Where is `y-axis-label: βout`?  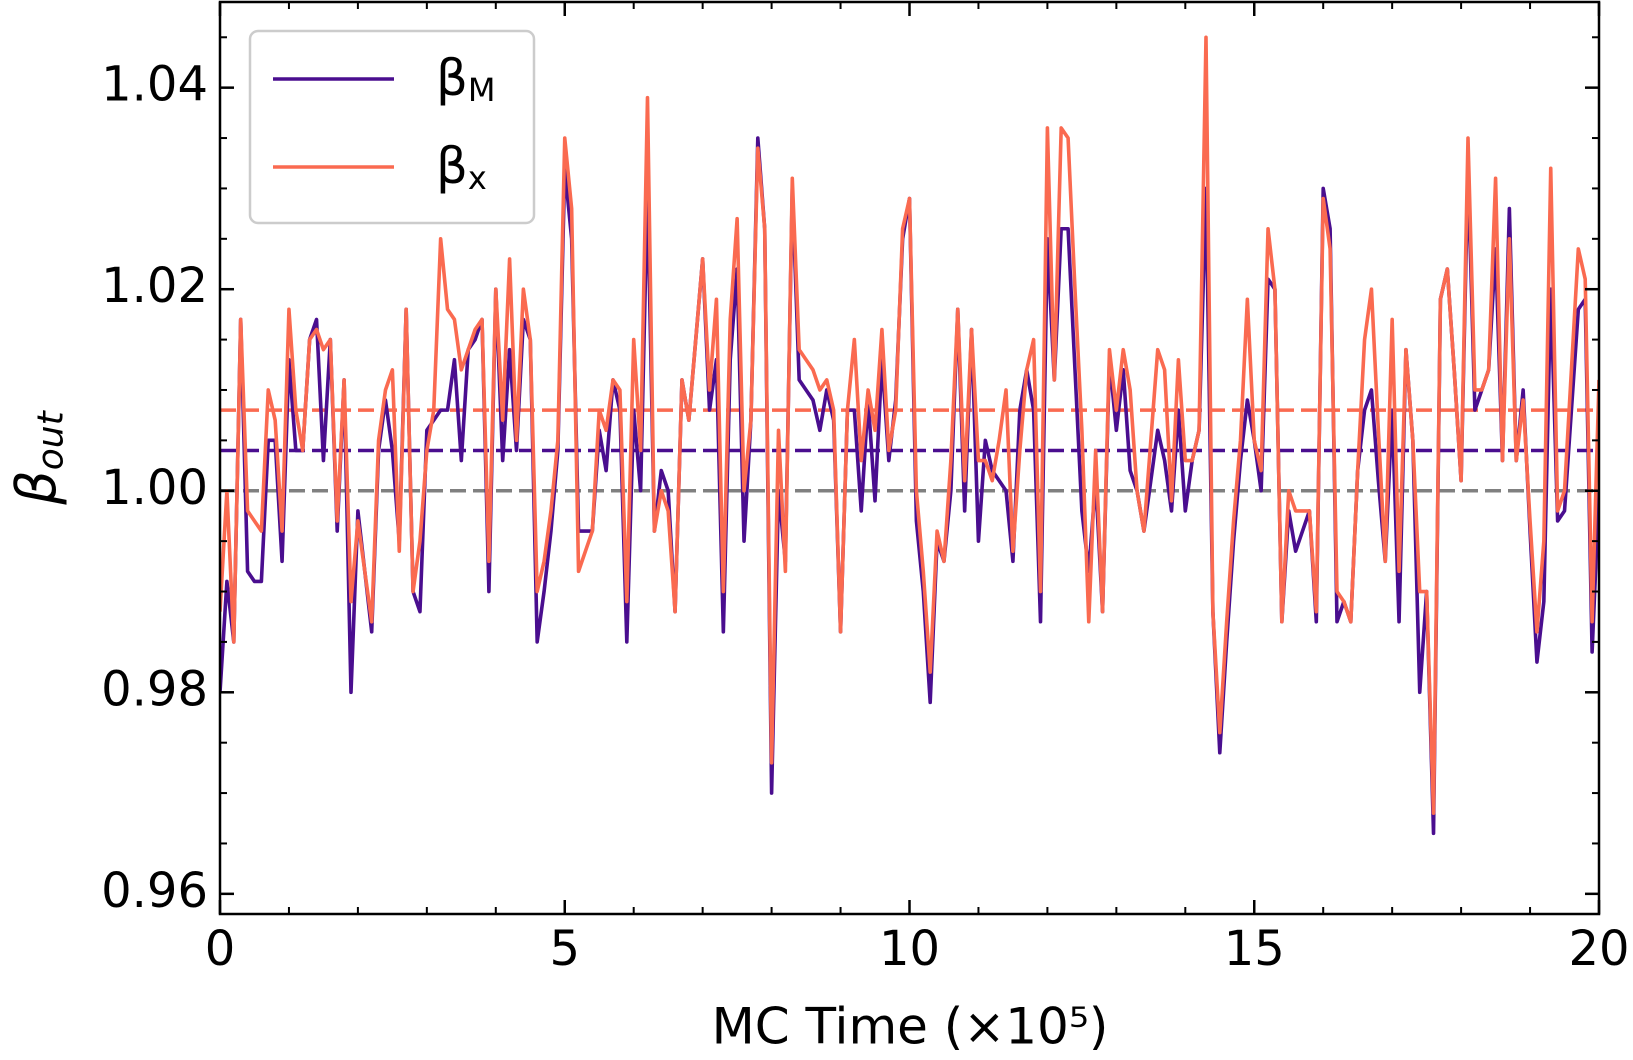 y-axis-label: βout is located at coordinates (38, 457).